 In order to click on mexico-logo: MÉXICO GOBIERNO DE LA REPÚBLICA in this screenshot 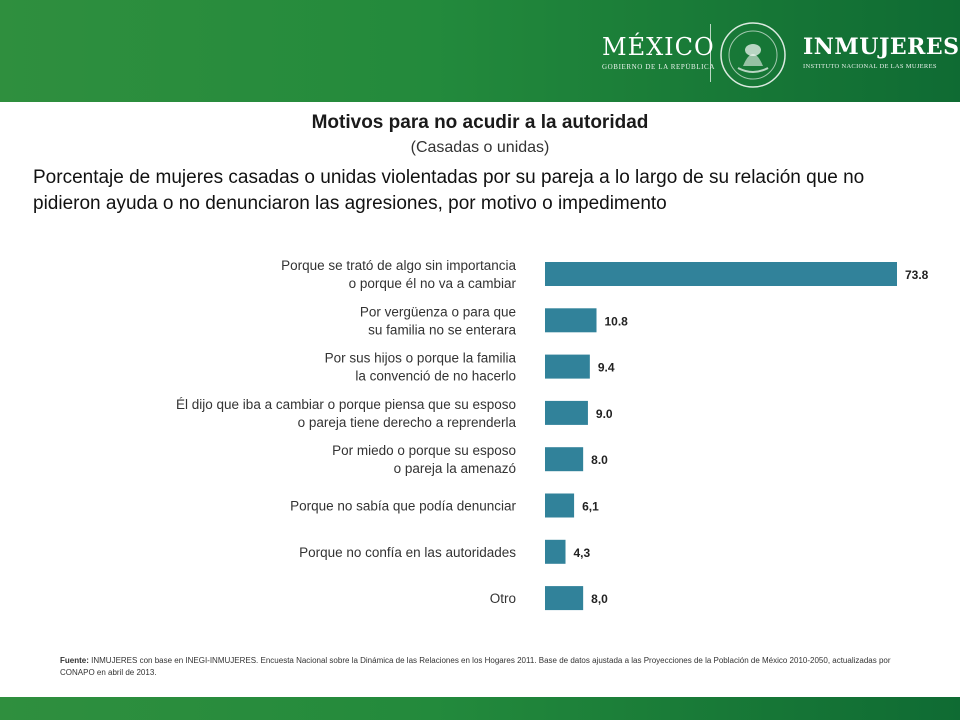, I will do `click(658, 52)`.